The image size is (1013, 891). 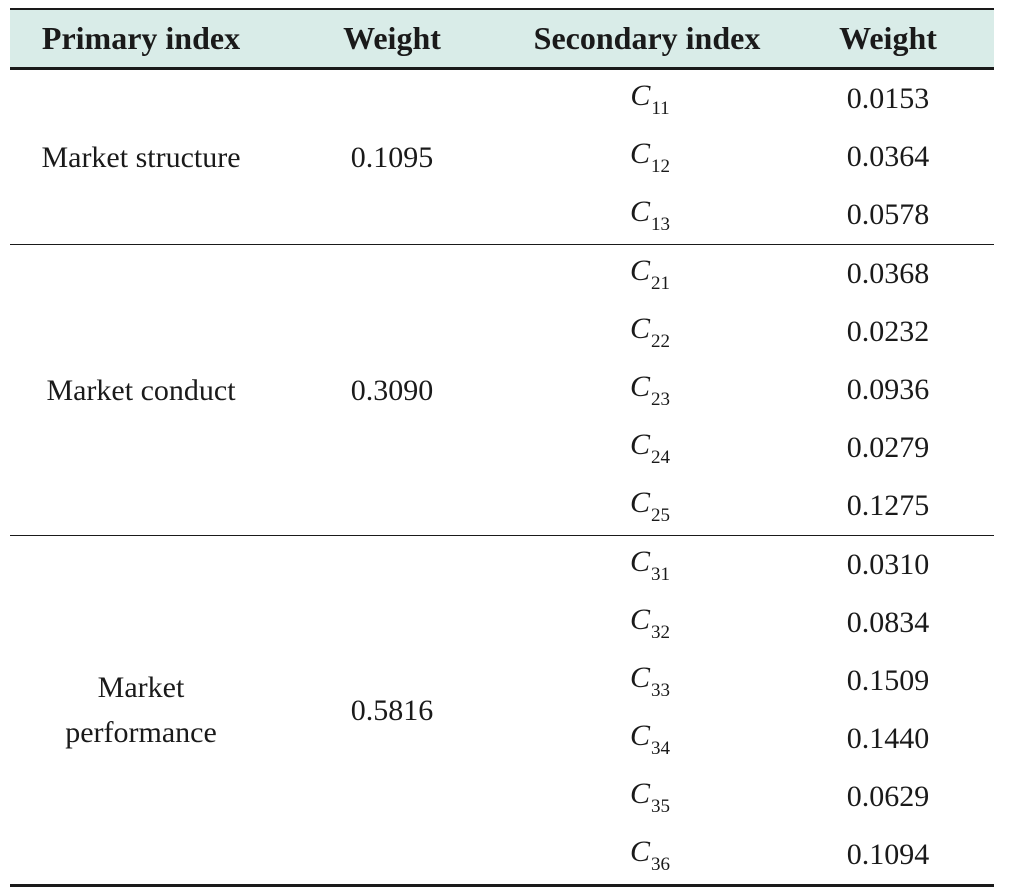 I want to click on secondary-weight-cell: 0.0629, so click(x=888, y=796).